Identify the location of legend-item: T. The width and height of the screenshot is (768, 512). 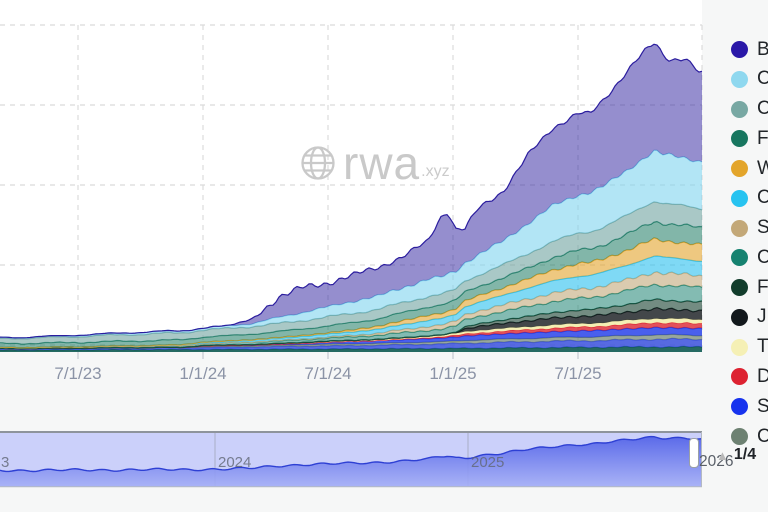
(748, 347).